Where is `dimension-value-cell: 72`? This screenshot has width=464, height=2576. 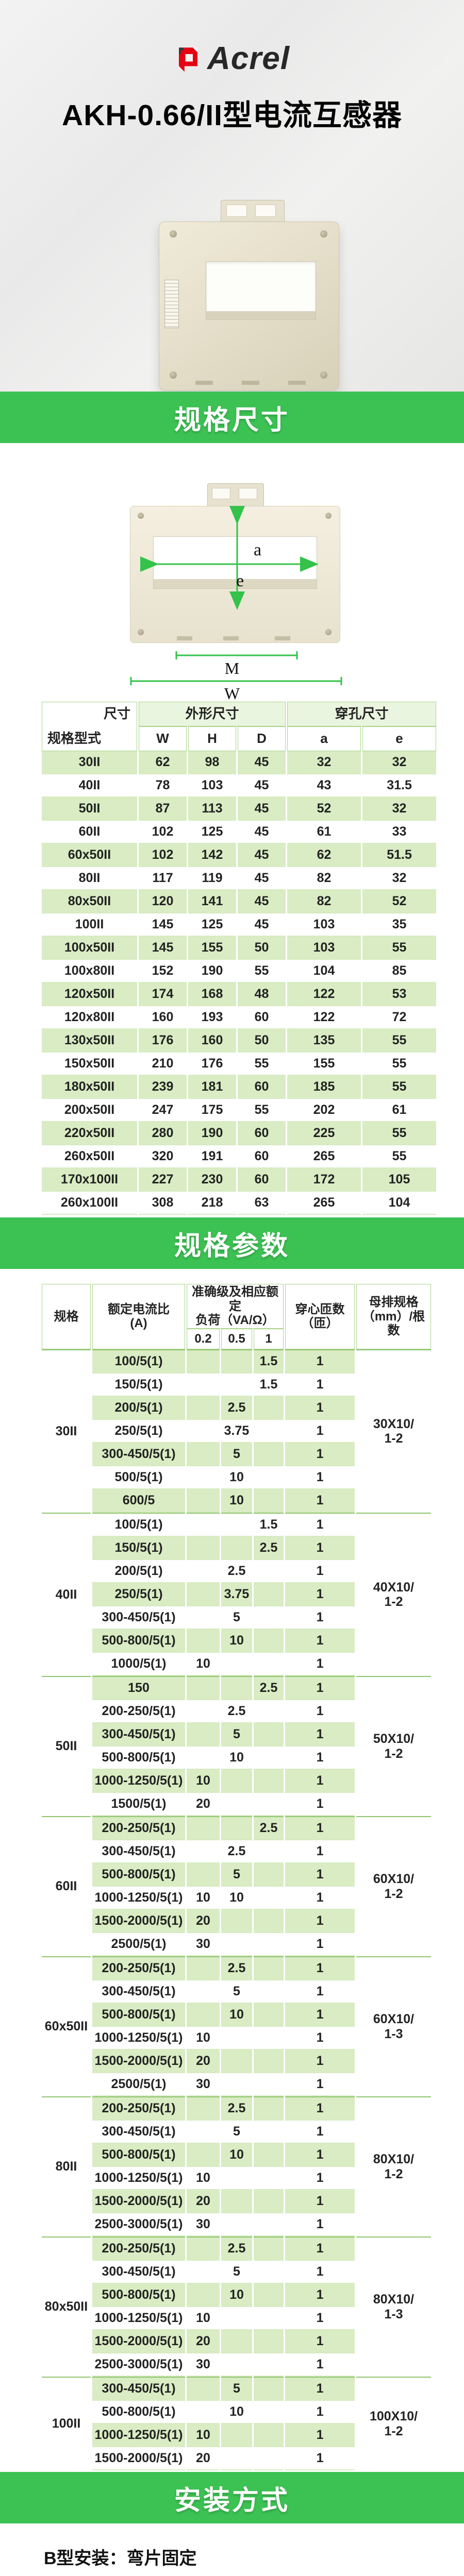
dimension-value-cell: 72 is located at coordinates (399, 1017).